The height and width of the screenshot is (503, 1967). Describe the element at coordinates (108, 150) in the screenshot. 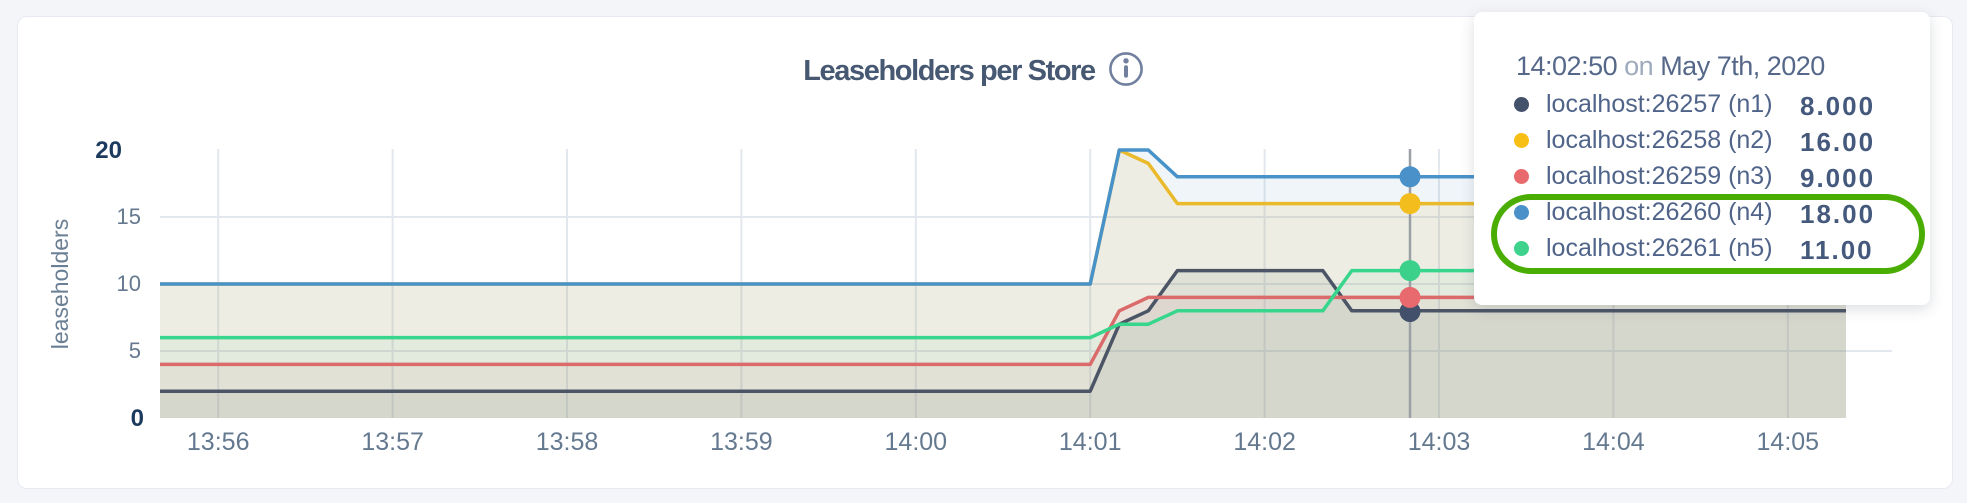

I see `svg-text: 20` at that location.